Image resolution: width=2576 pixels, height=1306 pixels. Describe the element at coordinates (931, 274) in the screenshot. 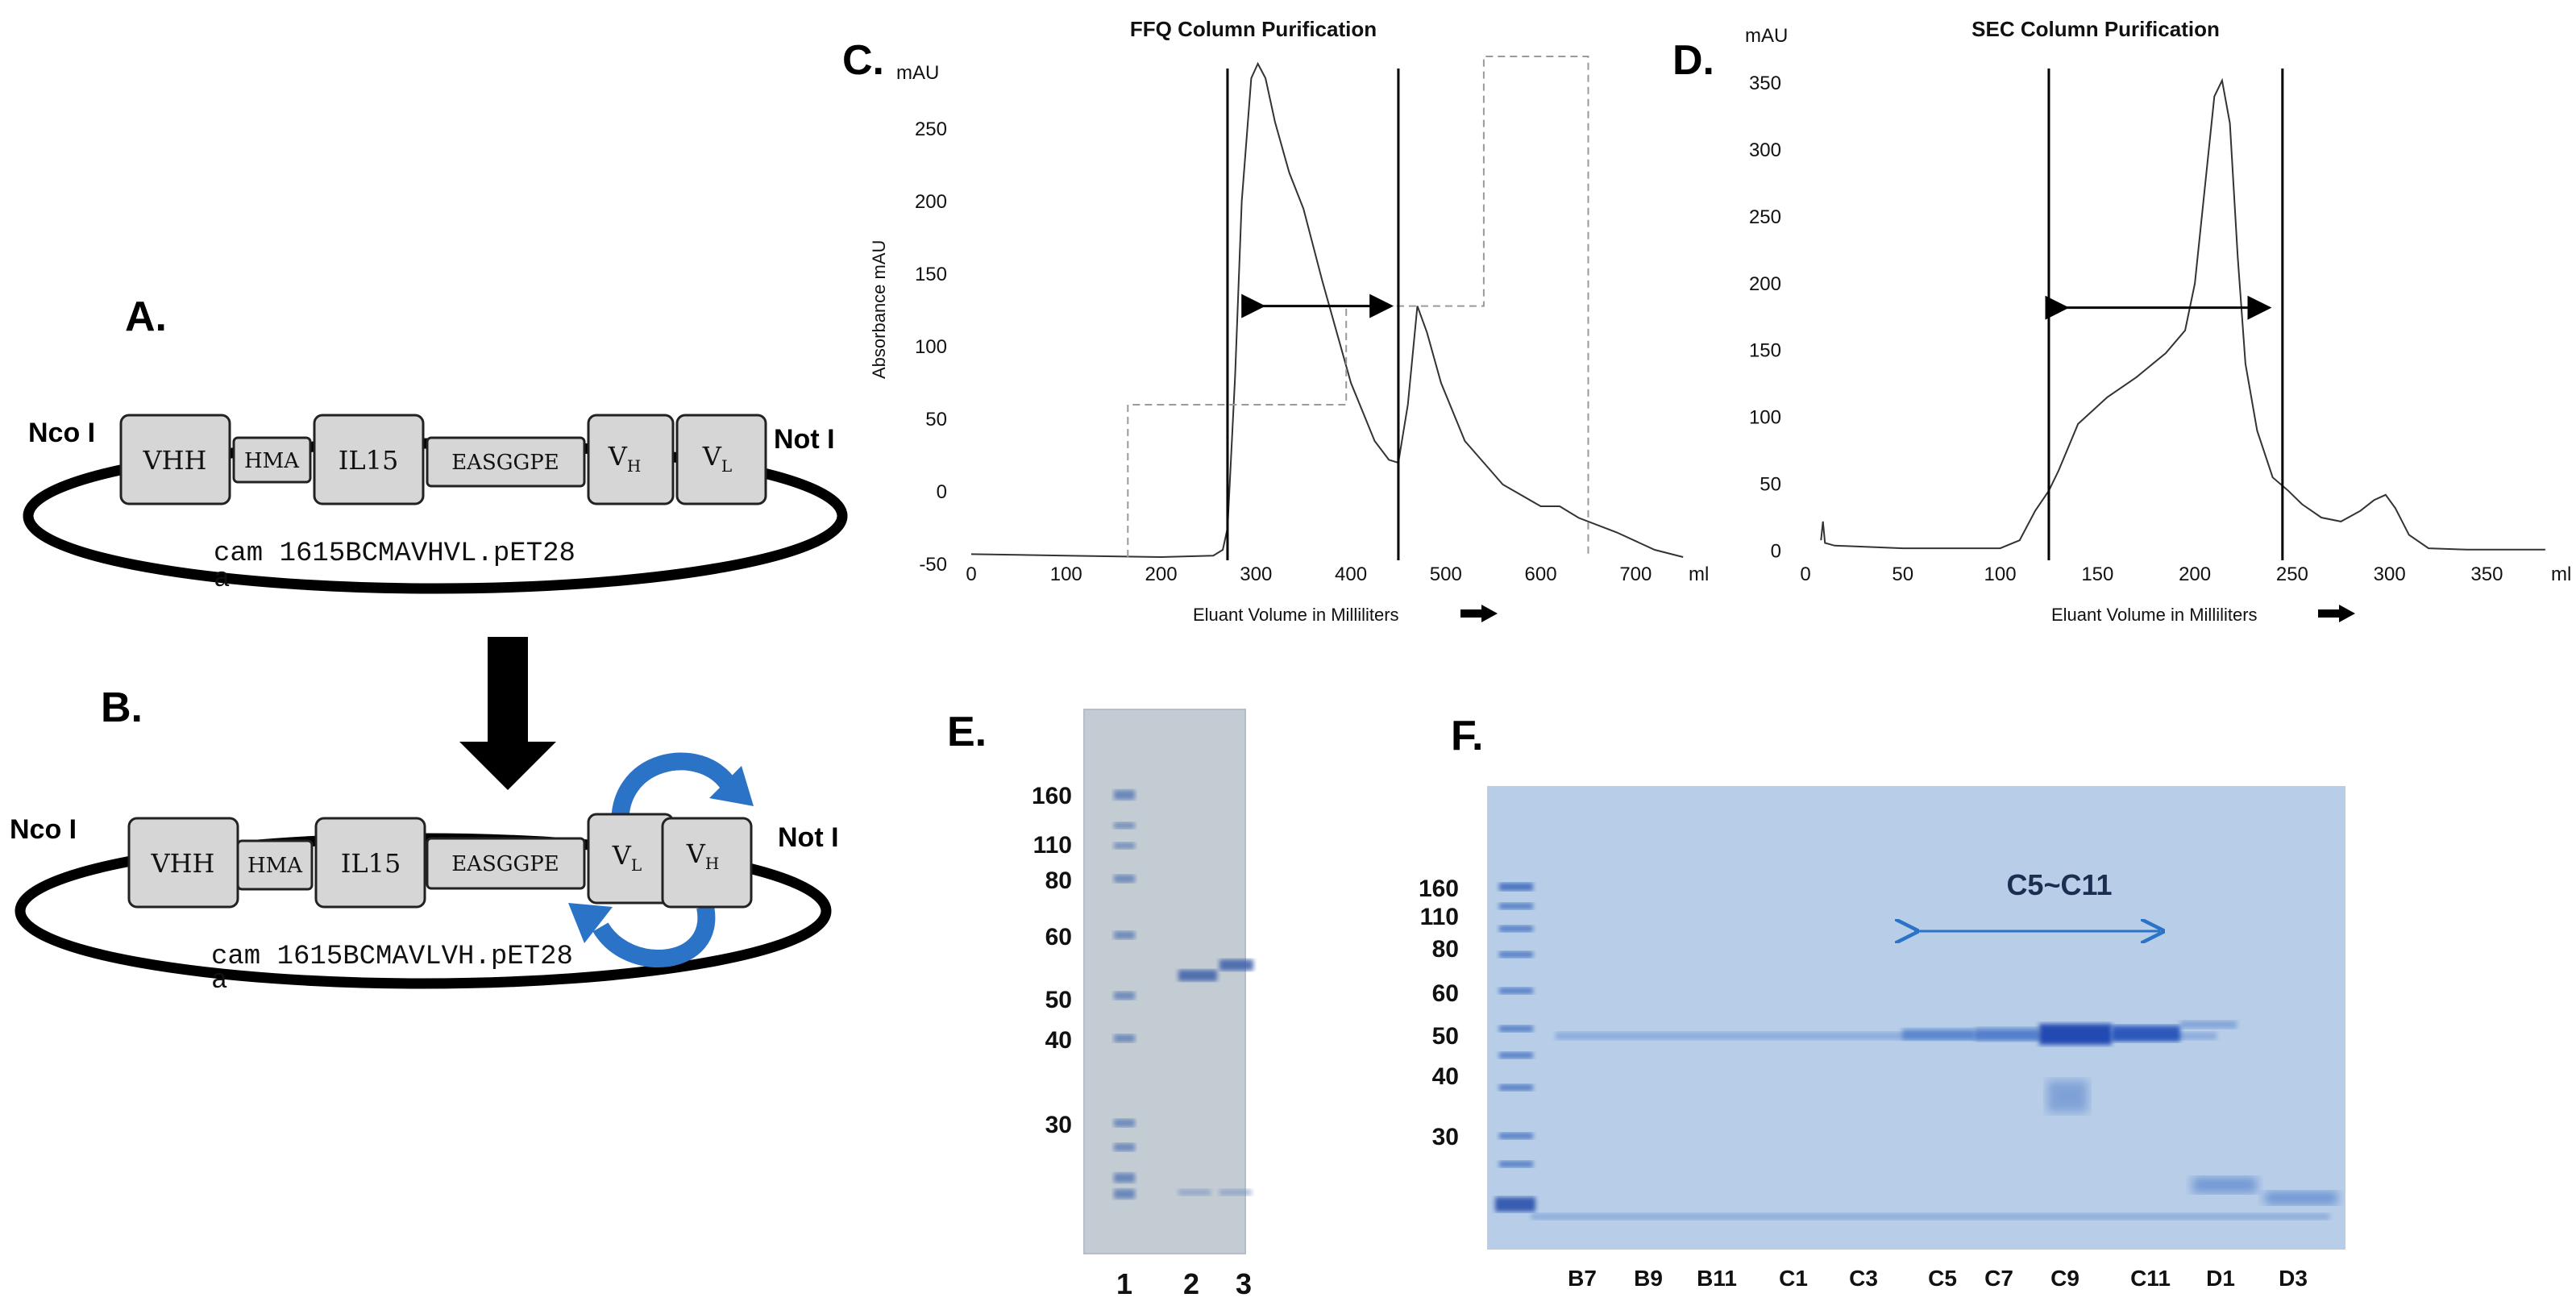

I see `chart-ffq-ytick: 150` at that location.